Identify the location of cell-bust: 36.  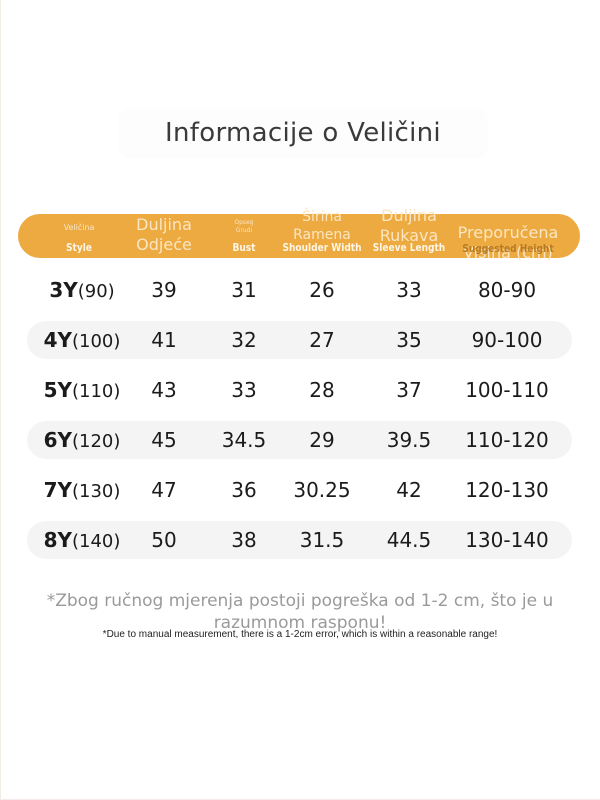
(244, 490).